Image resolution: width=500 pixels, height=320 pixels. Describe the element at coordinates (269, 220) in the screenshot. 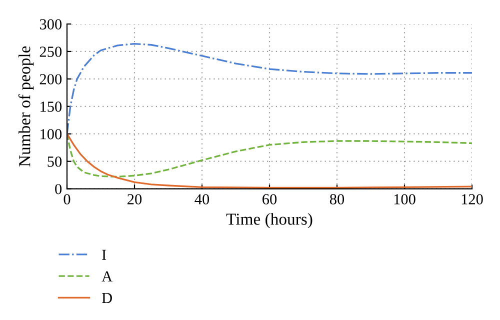

I see `x-axis-title: Time (hours)` at that location.